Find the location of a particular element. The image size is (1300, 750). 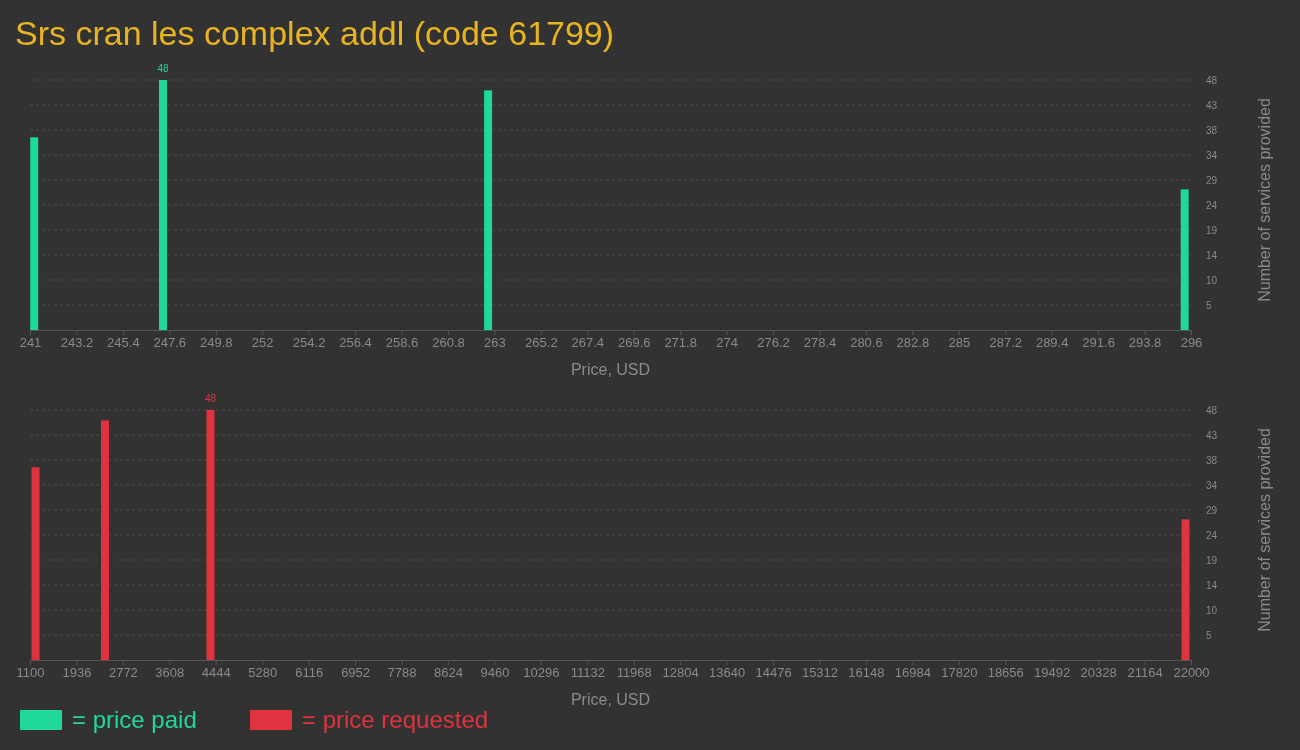

x-tick-label: 21164 is located at coordinates (1145, 673).